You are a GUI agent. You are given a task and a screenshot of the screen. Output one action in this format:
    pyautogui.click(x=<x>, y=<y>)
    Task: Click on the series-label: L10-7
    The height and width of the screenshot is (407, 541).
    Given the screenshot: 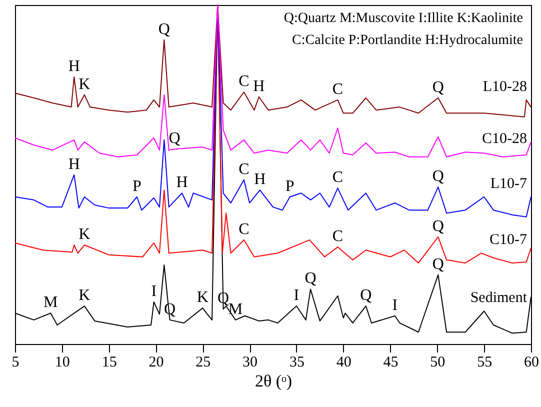 What is the action you would take?
    pyautogui.click(x=509, y=184)
    